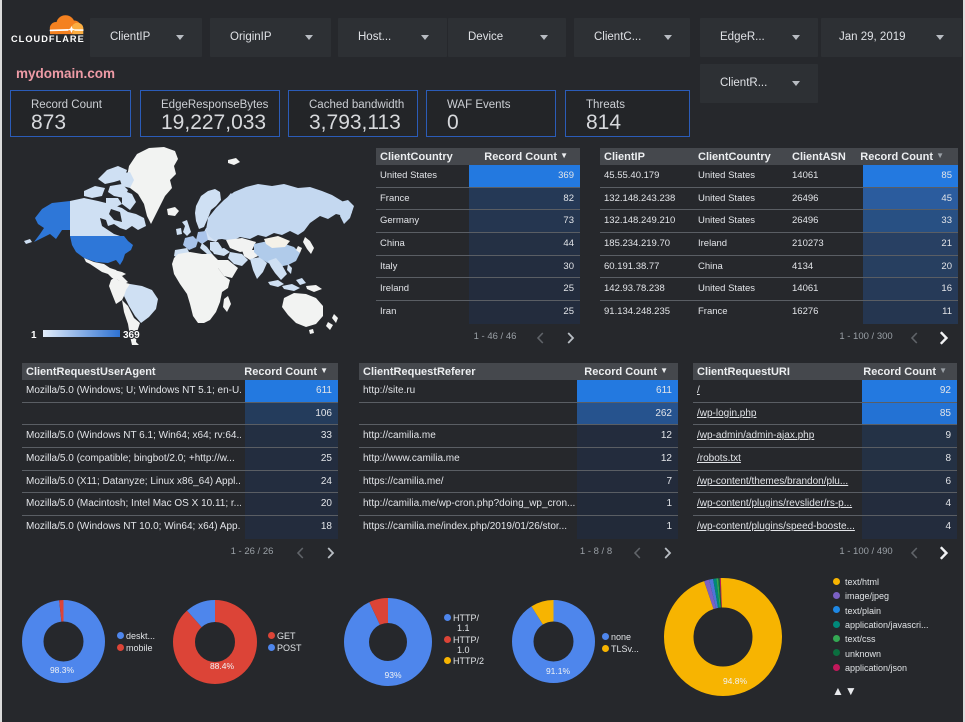 Image resolution: width=965 pixels, height=722 pixels. Describe the element at coordinates (48, 39) in the screenshot. I see `svg-text: CLOUDFLARE` at that location.